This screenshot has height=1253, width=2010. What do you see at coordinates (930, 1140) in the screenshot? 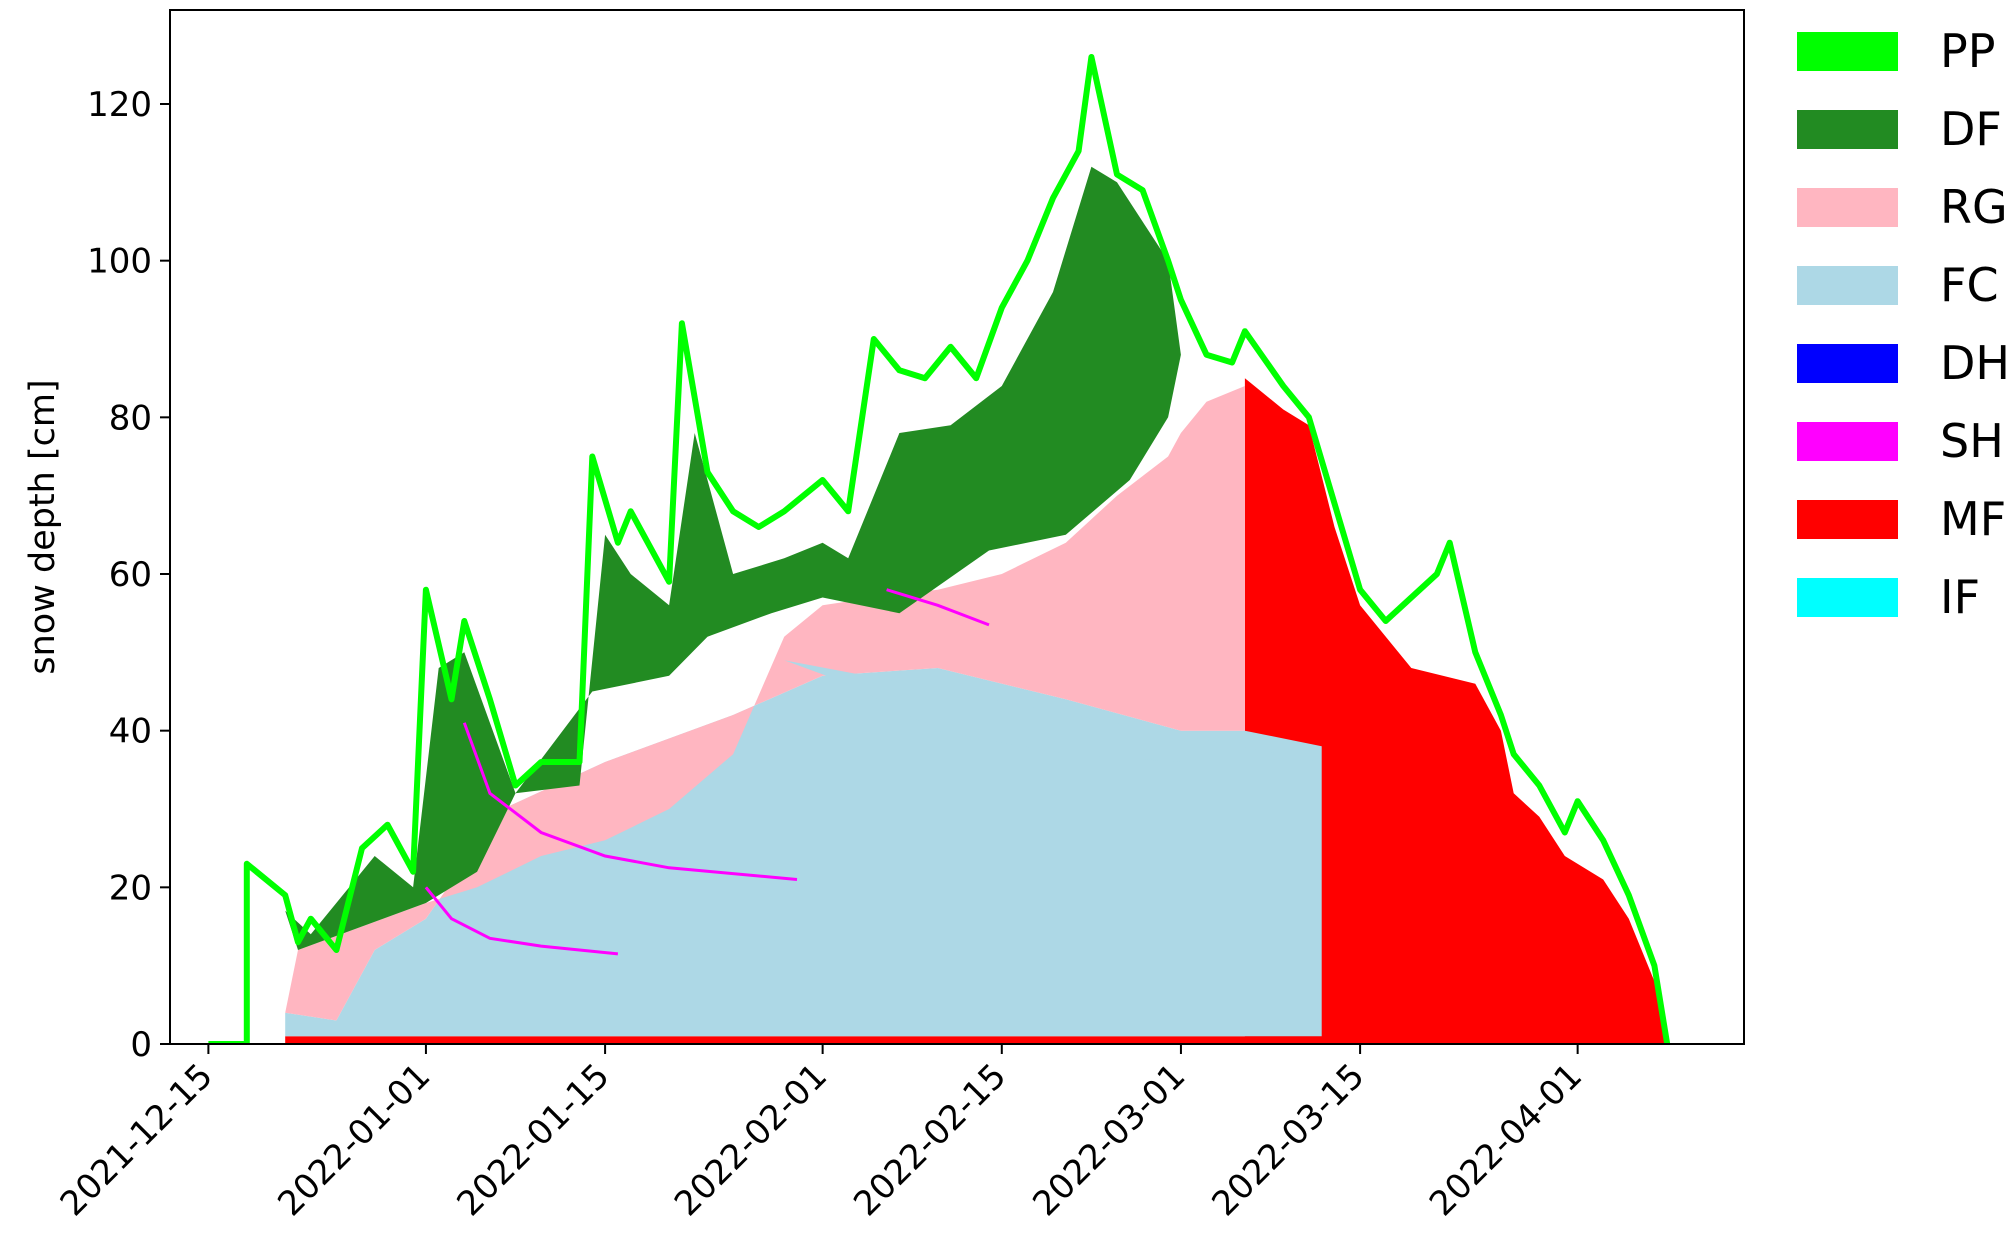
I see `x-tick-label: 2022-02-15` at bounding box center [930, 1140].